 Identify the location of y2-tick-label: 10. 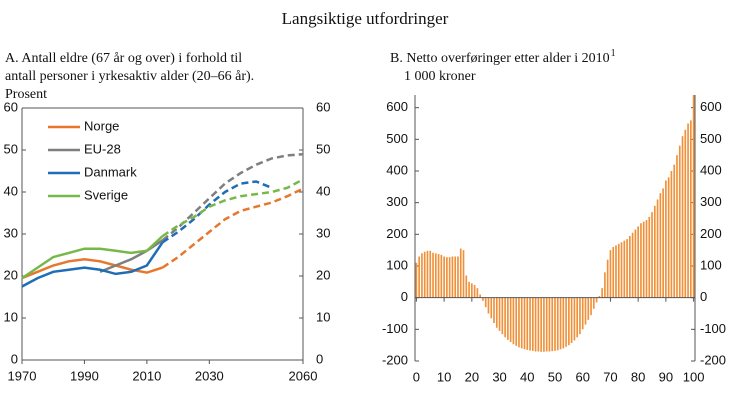
(323, 316).